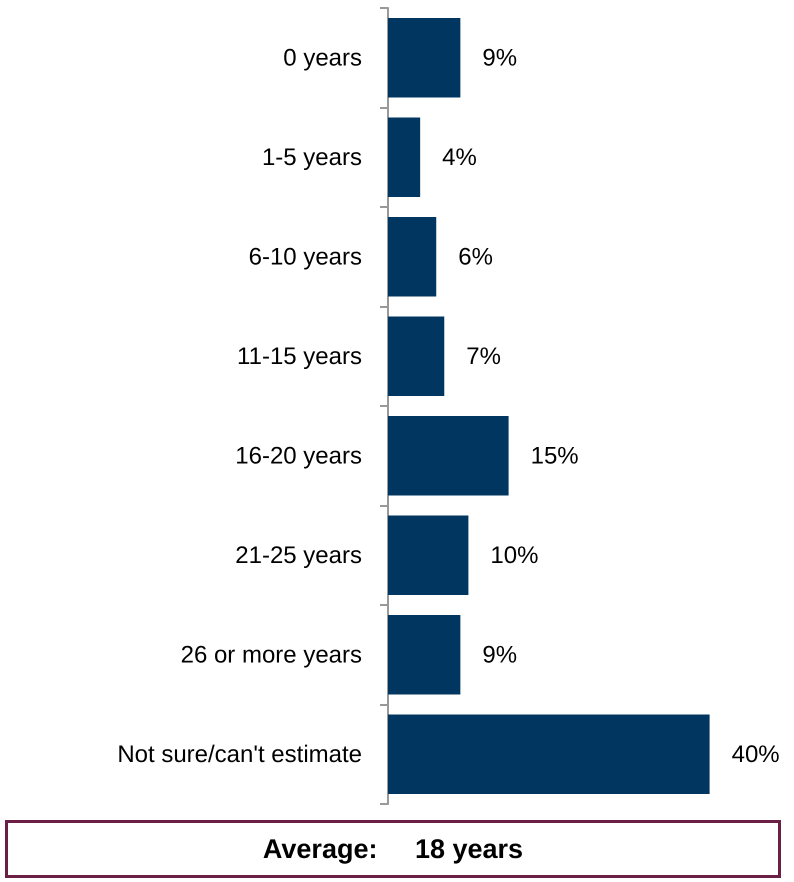 The image size is (794, 882). What do you see at coordinates (298, 555) in the screenshot?
I see `y-tick-label: 21-25 years` at bounding box center [298, 555].